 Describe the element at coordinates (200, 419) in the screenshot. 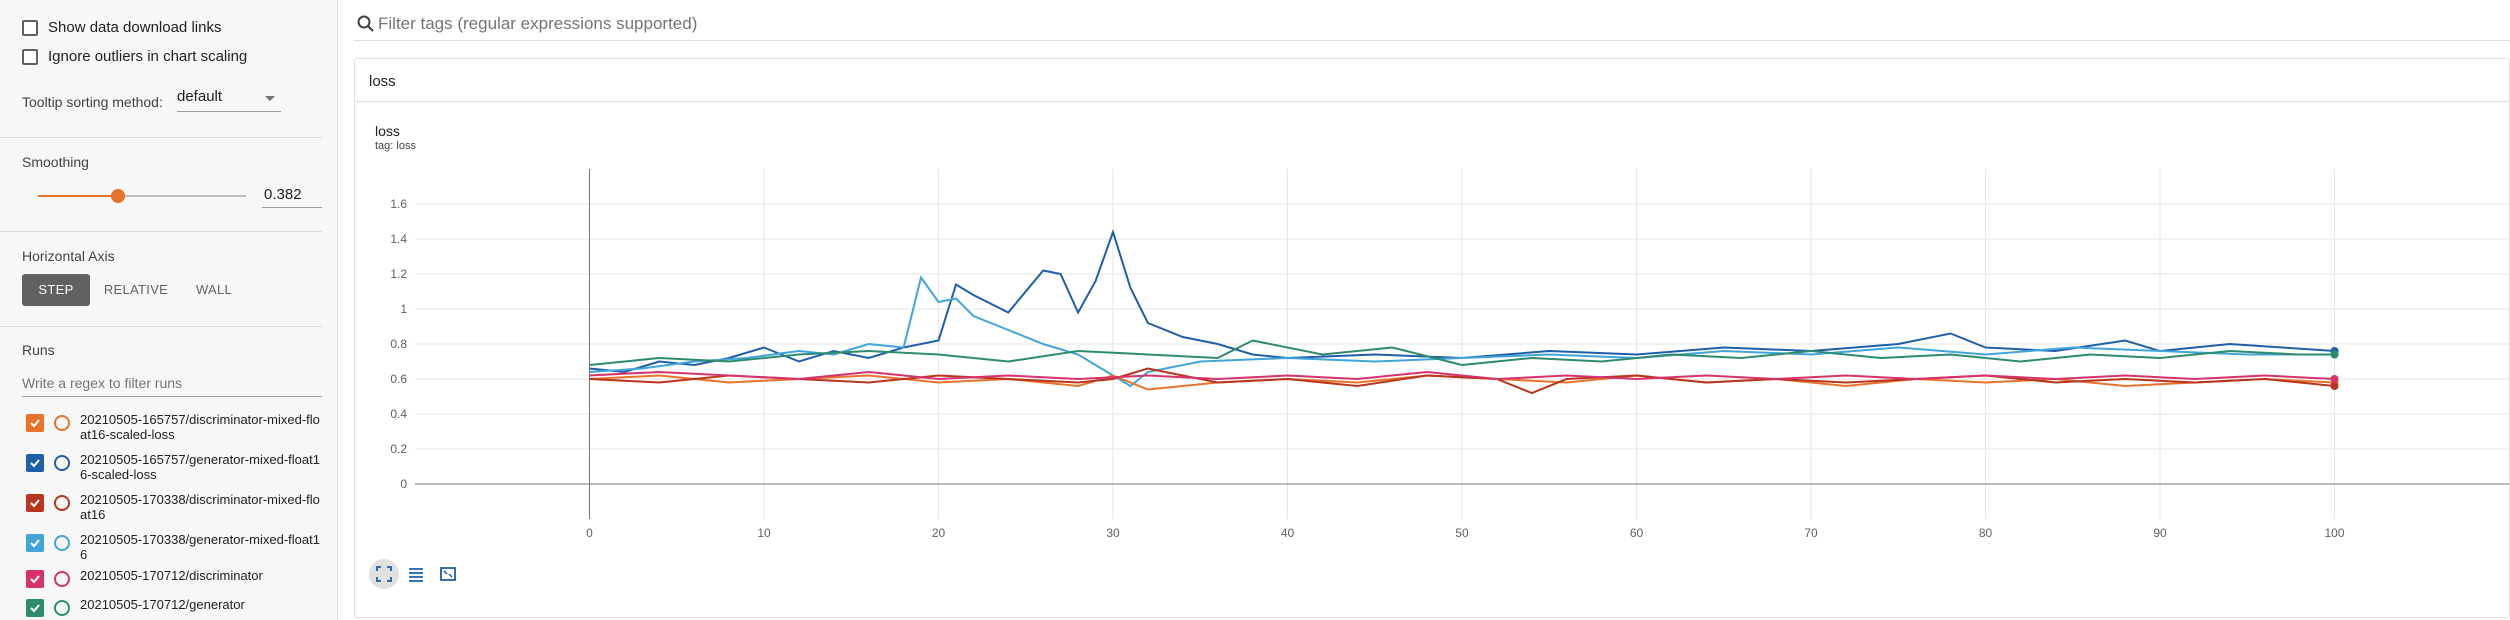

I see `run-label-line: 20210505-165757/discriminator-mixed-flo` at that location.